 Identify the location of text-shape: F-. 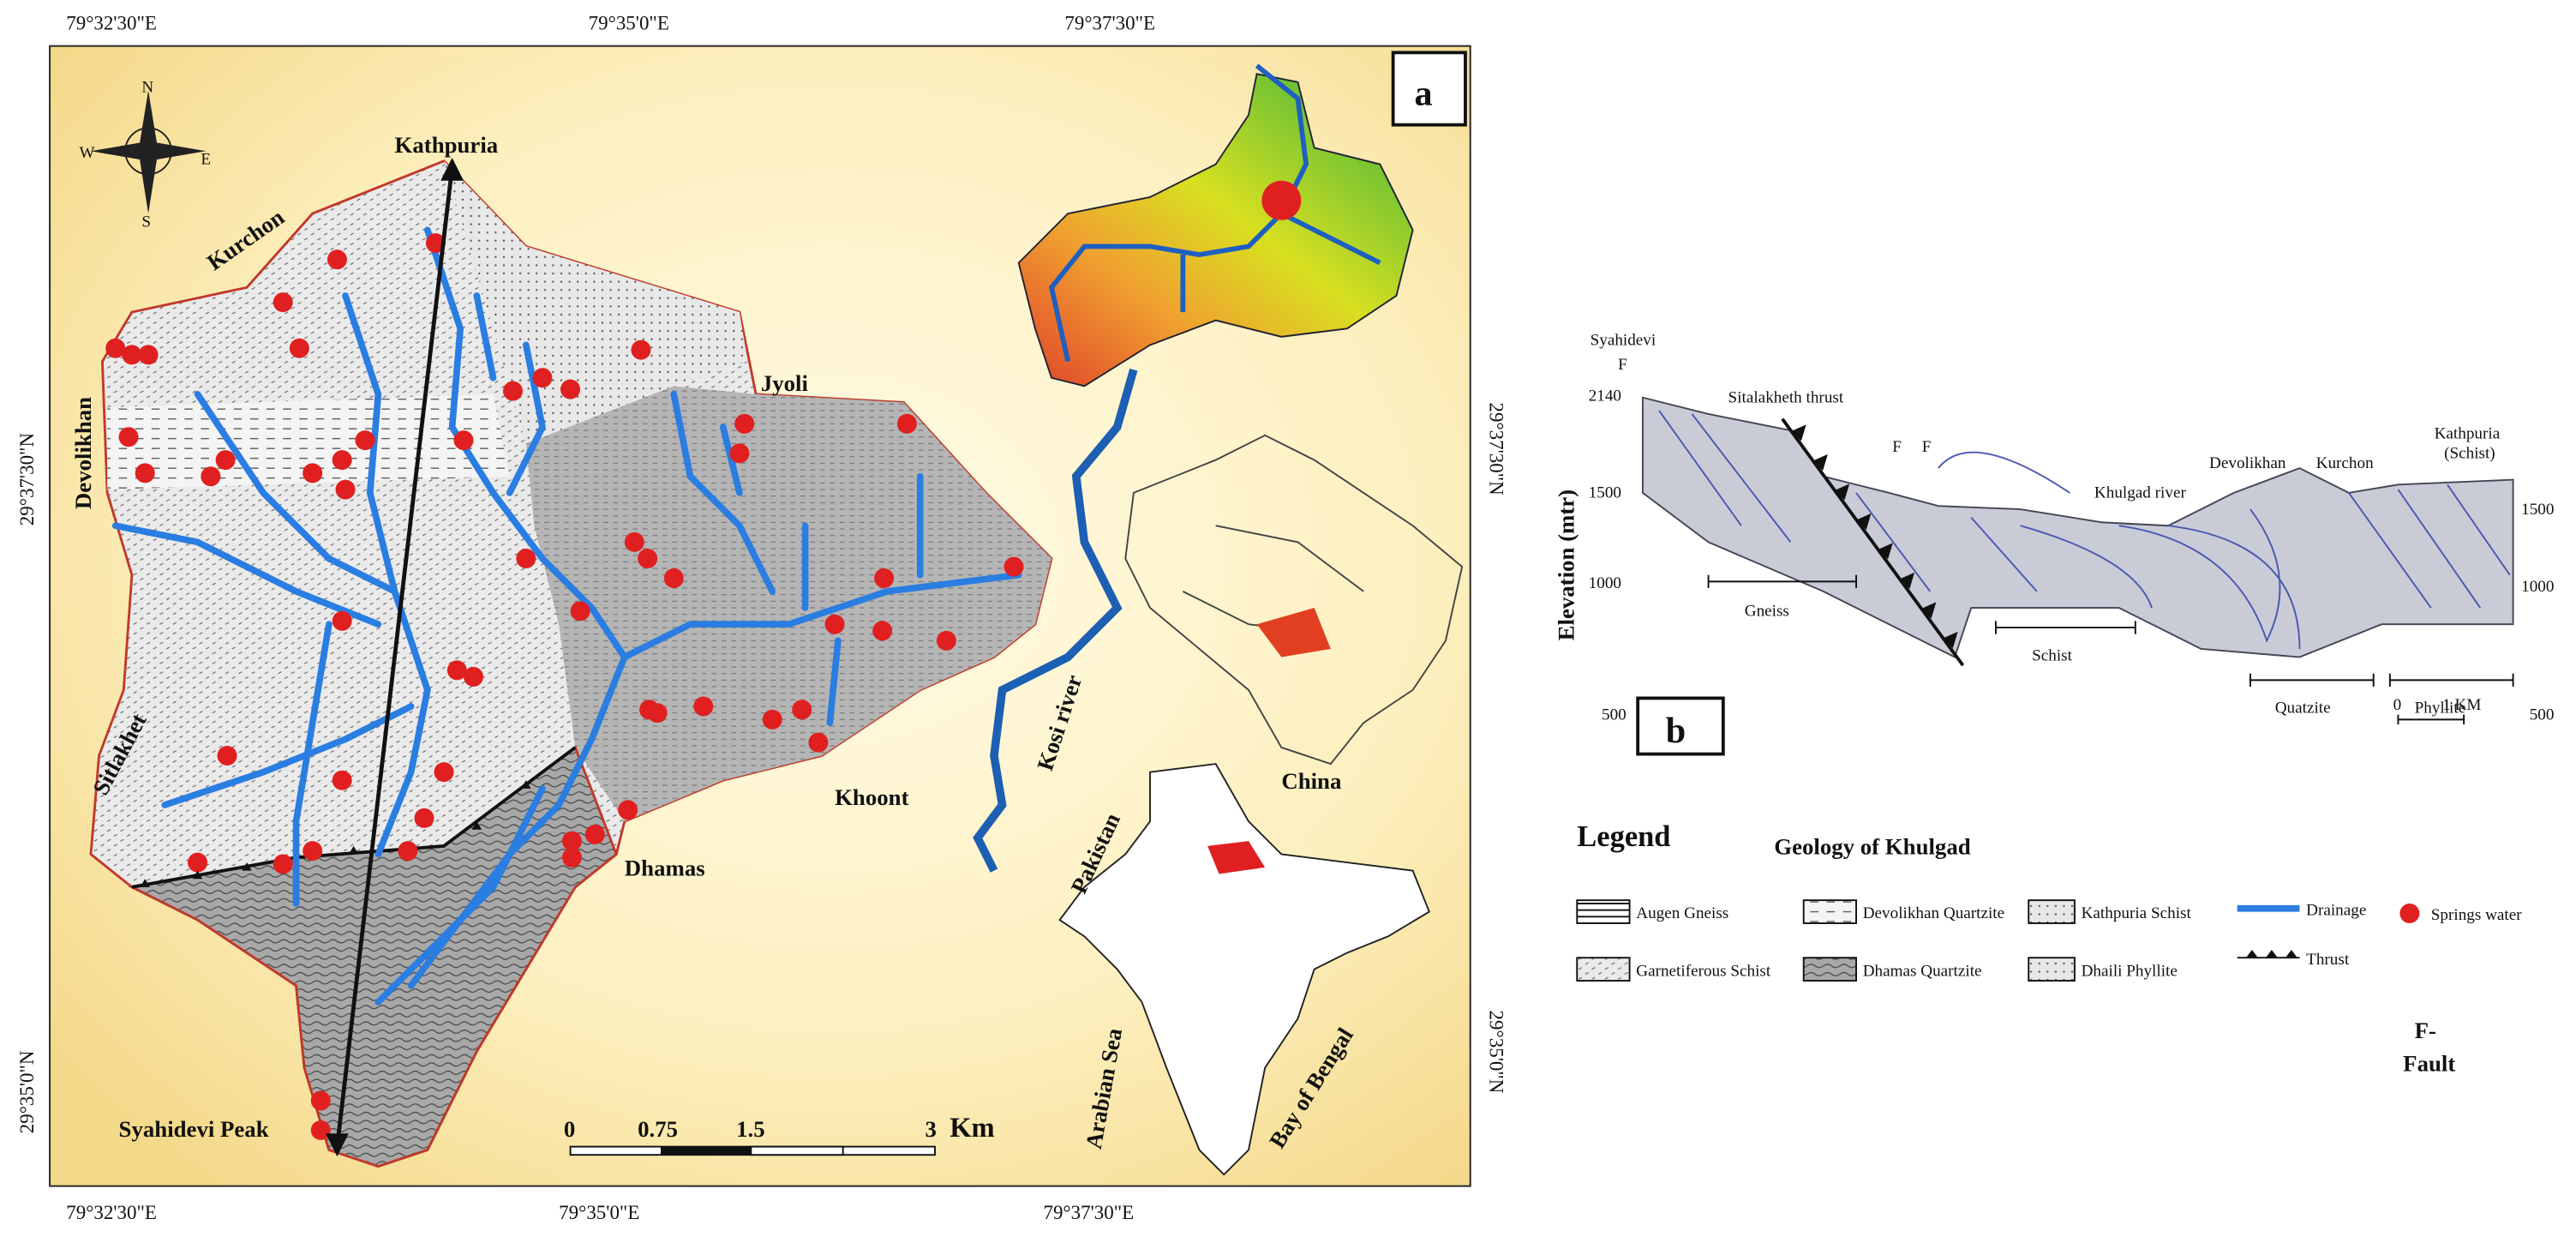
(2425, 1030).